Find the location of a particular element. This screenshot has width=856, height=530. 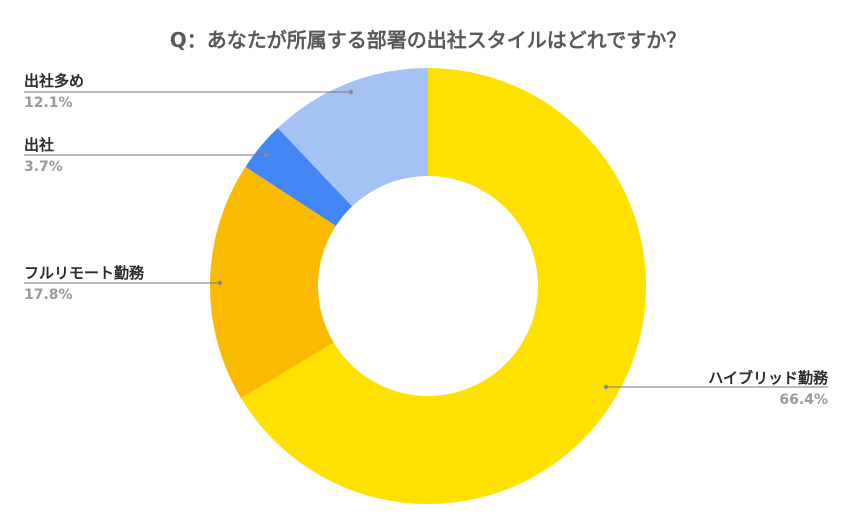

slice-label-value: 17.8% is located at coordinates (48, 295).